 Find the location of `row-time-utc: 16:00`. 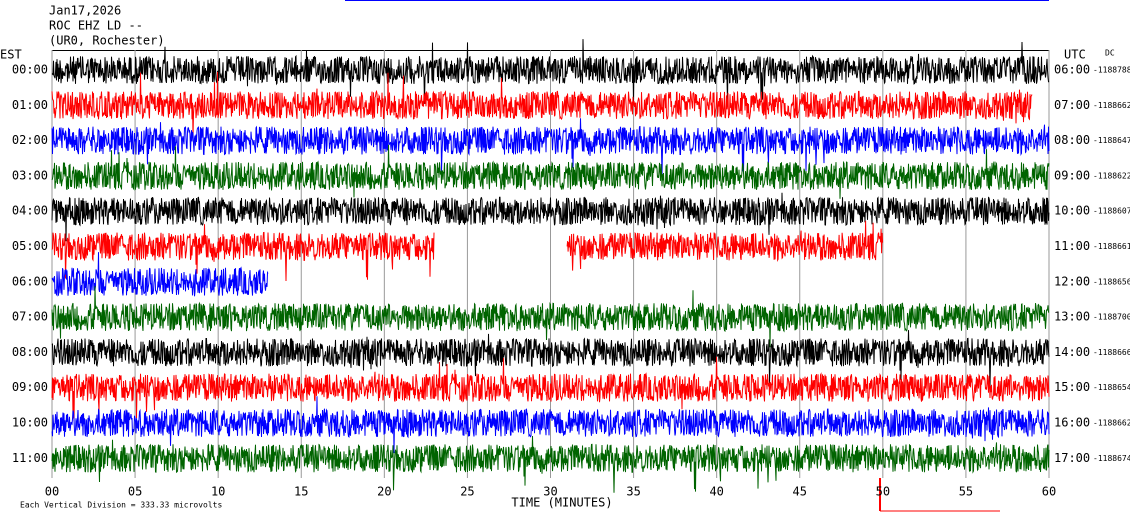

row-time-utc: 16:00 is located at coordinates (1072, 423).